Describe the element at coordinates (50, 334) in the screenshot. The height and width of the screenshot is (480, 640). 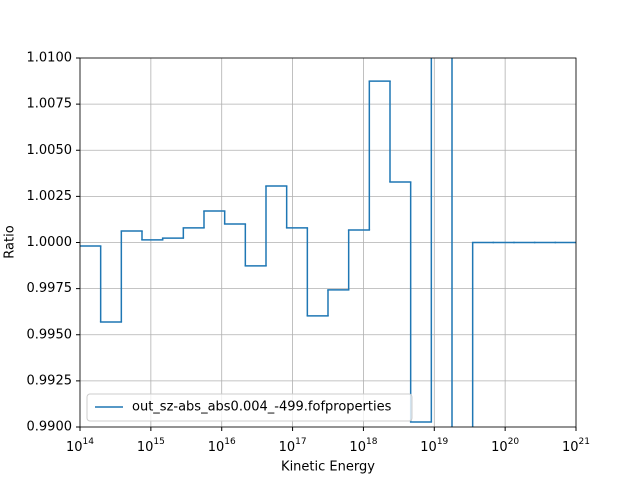
I see `y-tick-label: 0.9950` at that location.